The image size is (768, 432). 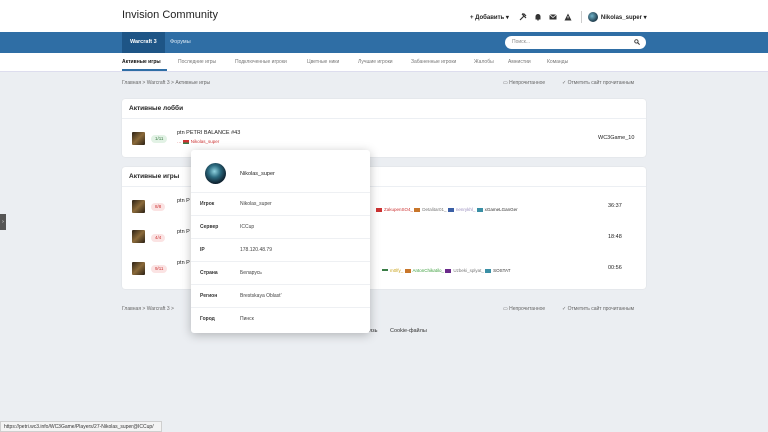 I want to click on user-actions: + Добавить ▾ Nikolas_super ▾, so click(x=558, y=17).